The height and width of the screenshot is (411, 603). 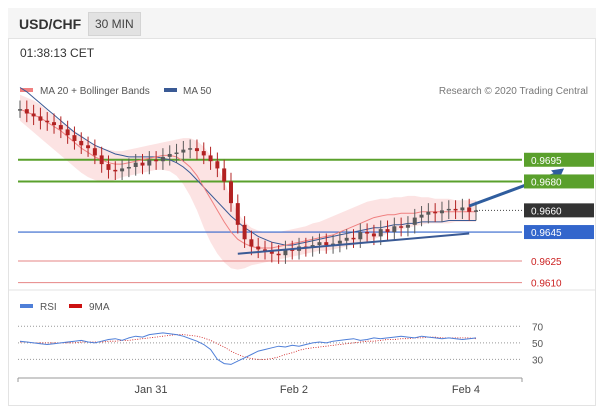 I want to click on rsi-tick-30: 30, so click(x=538, y=360).